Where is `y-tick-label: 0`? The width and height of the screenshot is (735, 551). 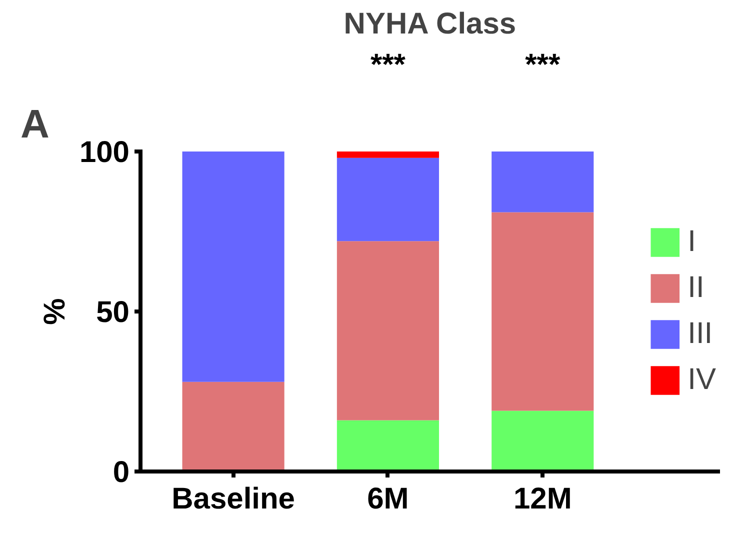 y-tick-label: 0 is located at coordinates (121, 472).